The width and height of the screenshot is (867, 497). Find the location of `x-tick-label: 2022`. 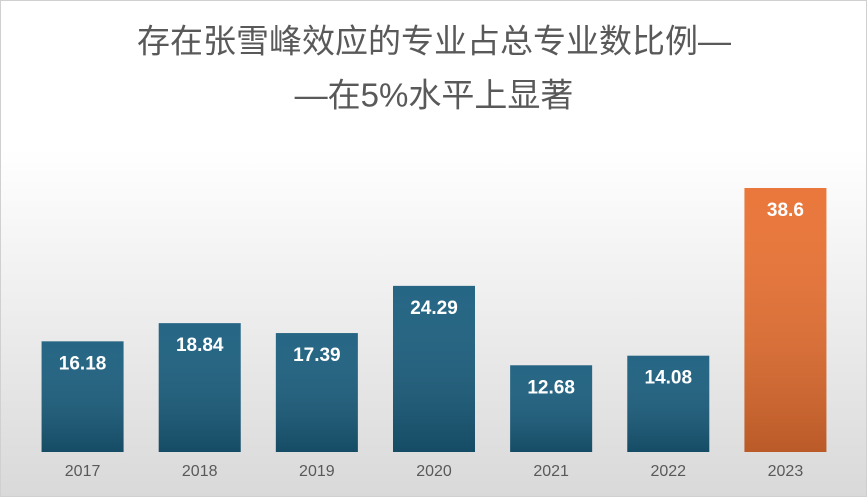

x-tick-label: 2022 is located at coordinates (668, 471).